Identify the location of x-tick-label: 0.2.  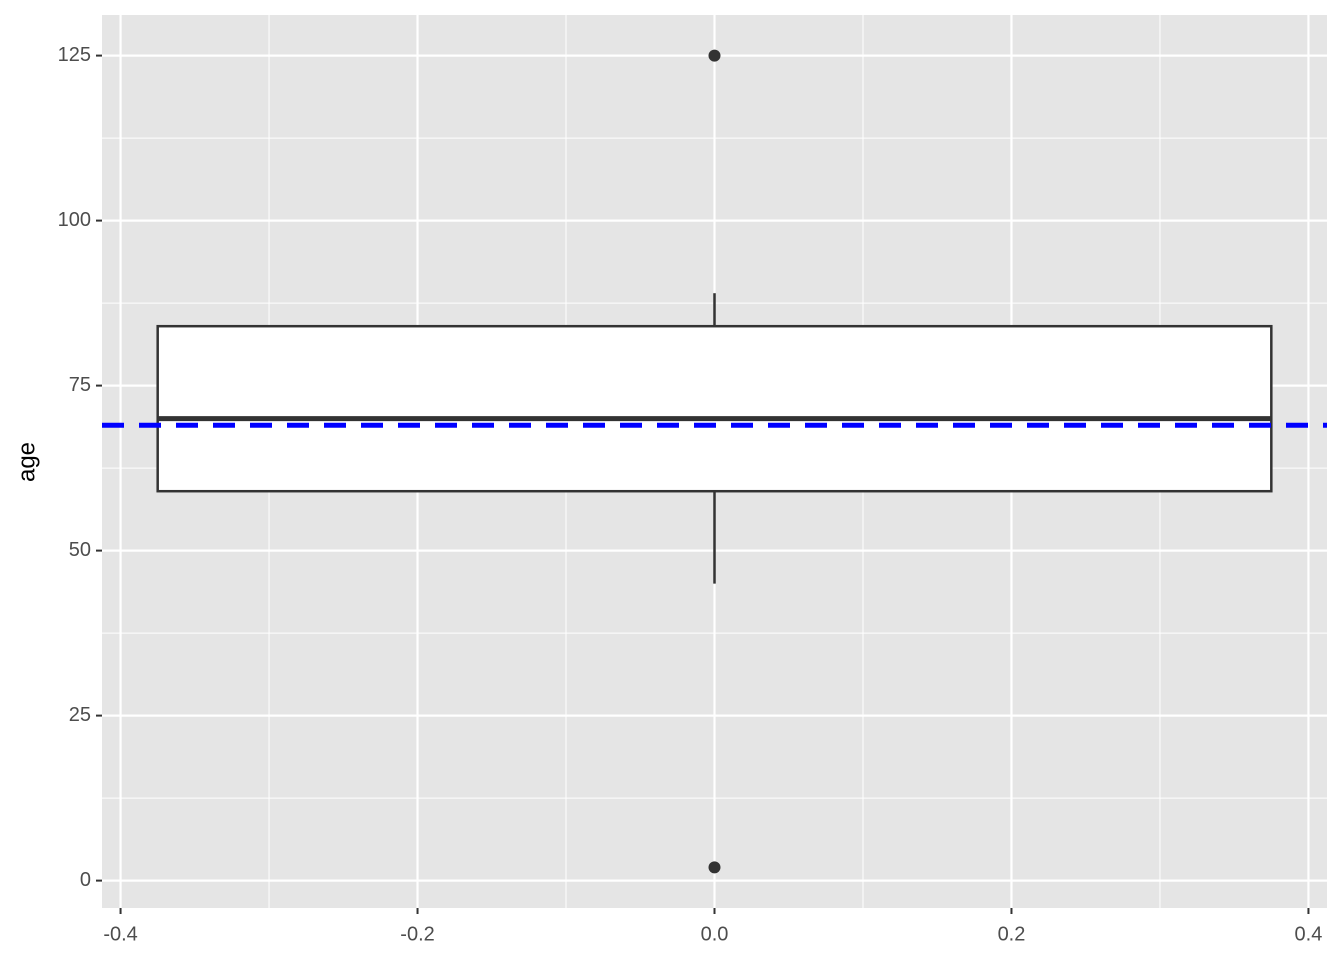
(1012, 934).